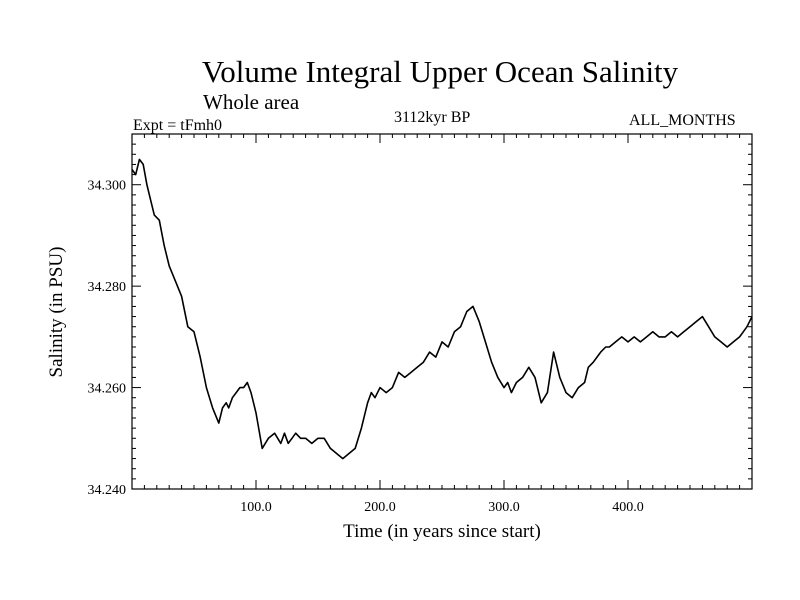  Describe the element at coordinates (178, 125) in the screenshot. I see `experiment-label: Expt = tFmh0` at that location.